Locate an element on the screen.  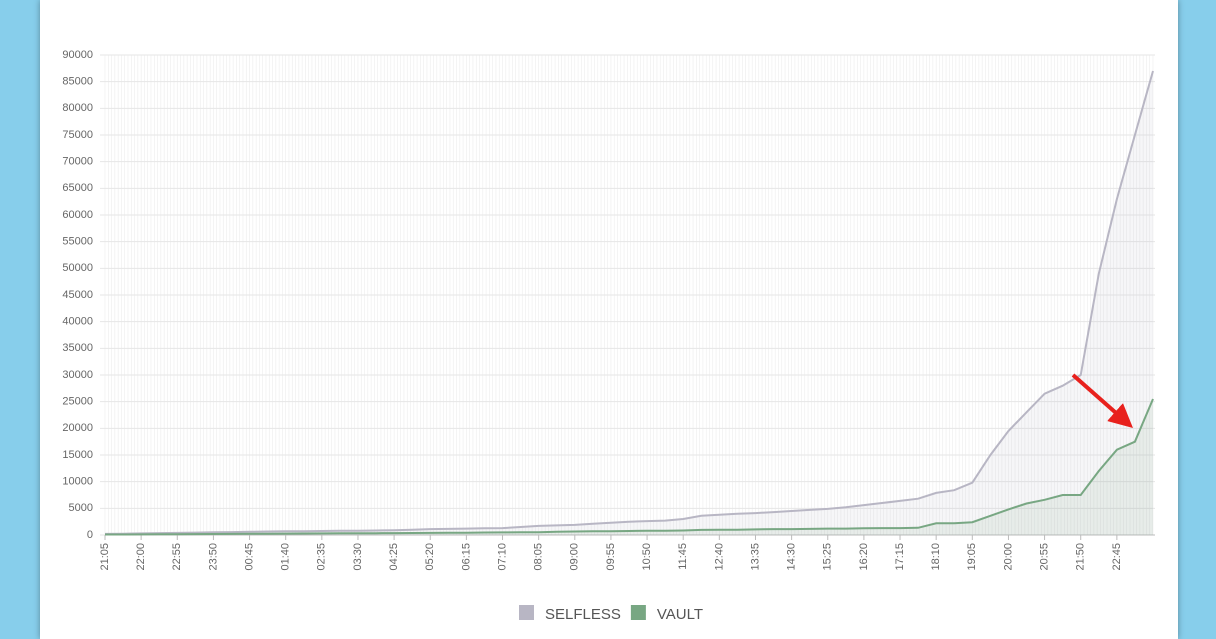
y-tick-label: 65000 is located at coordinates (77, 188).